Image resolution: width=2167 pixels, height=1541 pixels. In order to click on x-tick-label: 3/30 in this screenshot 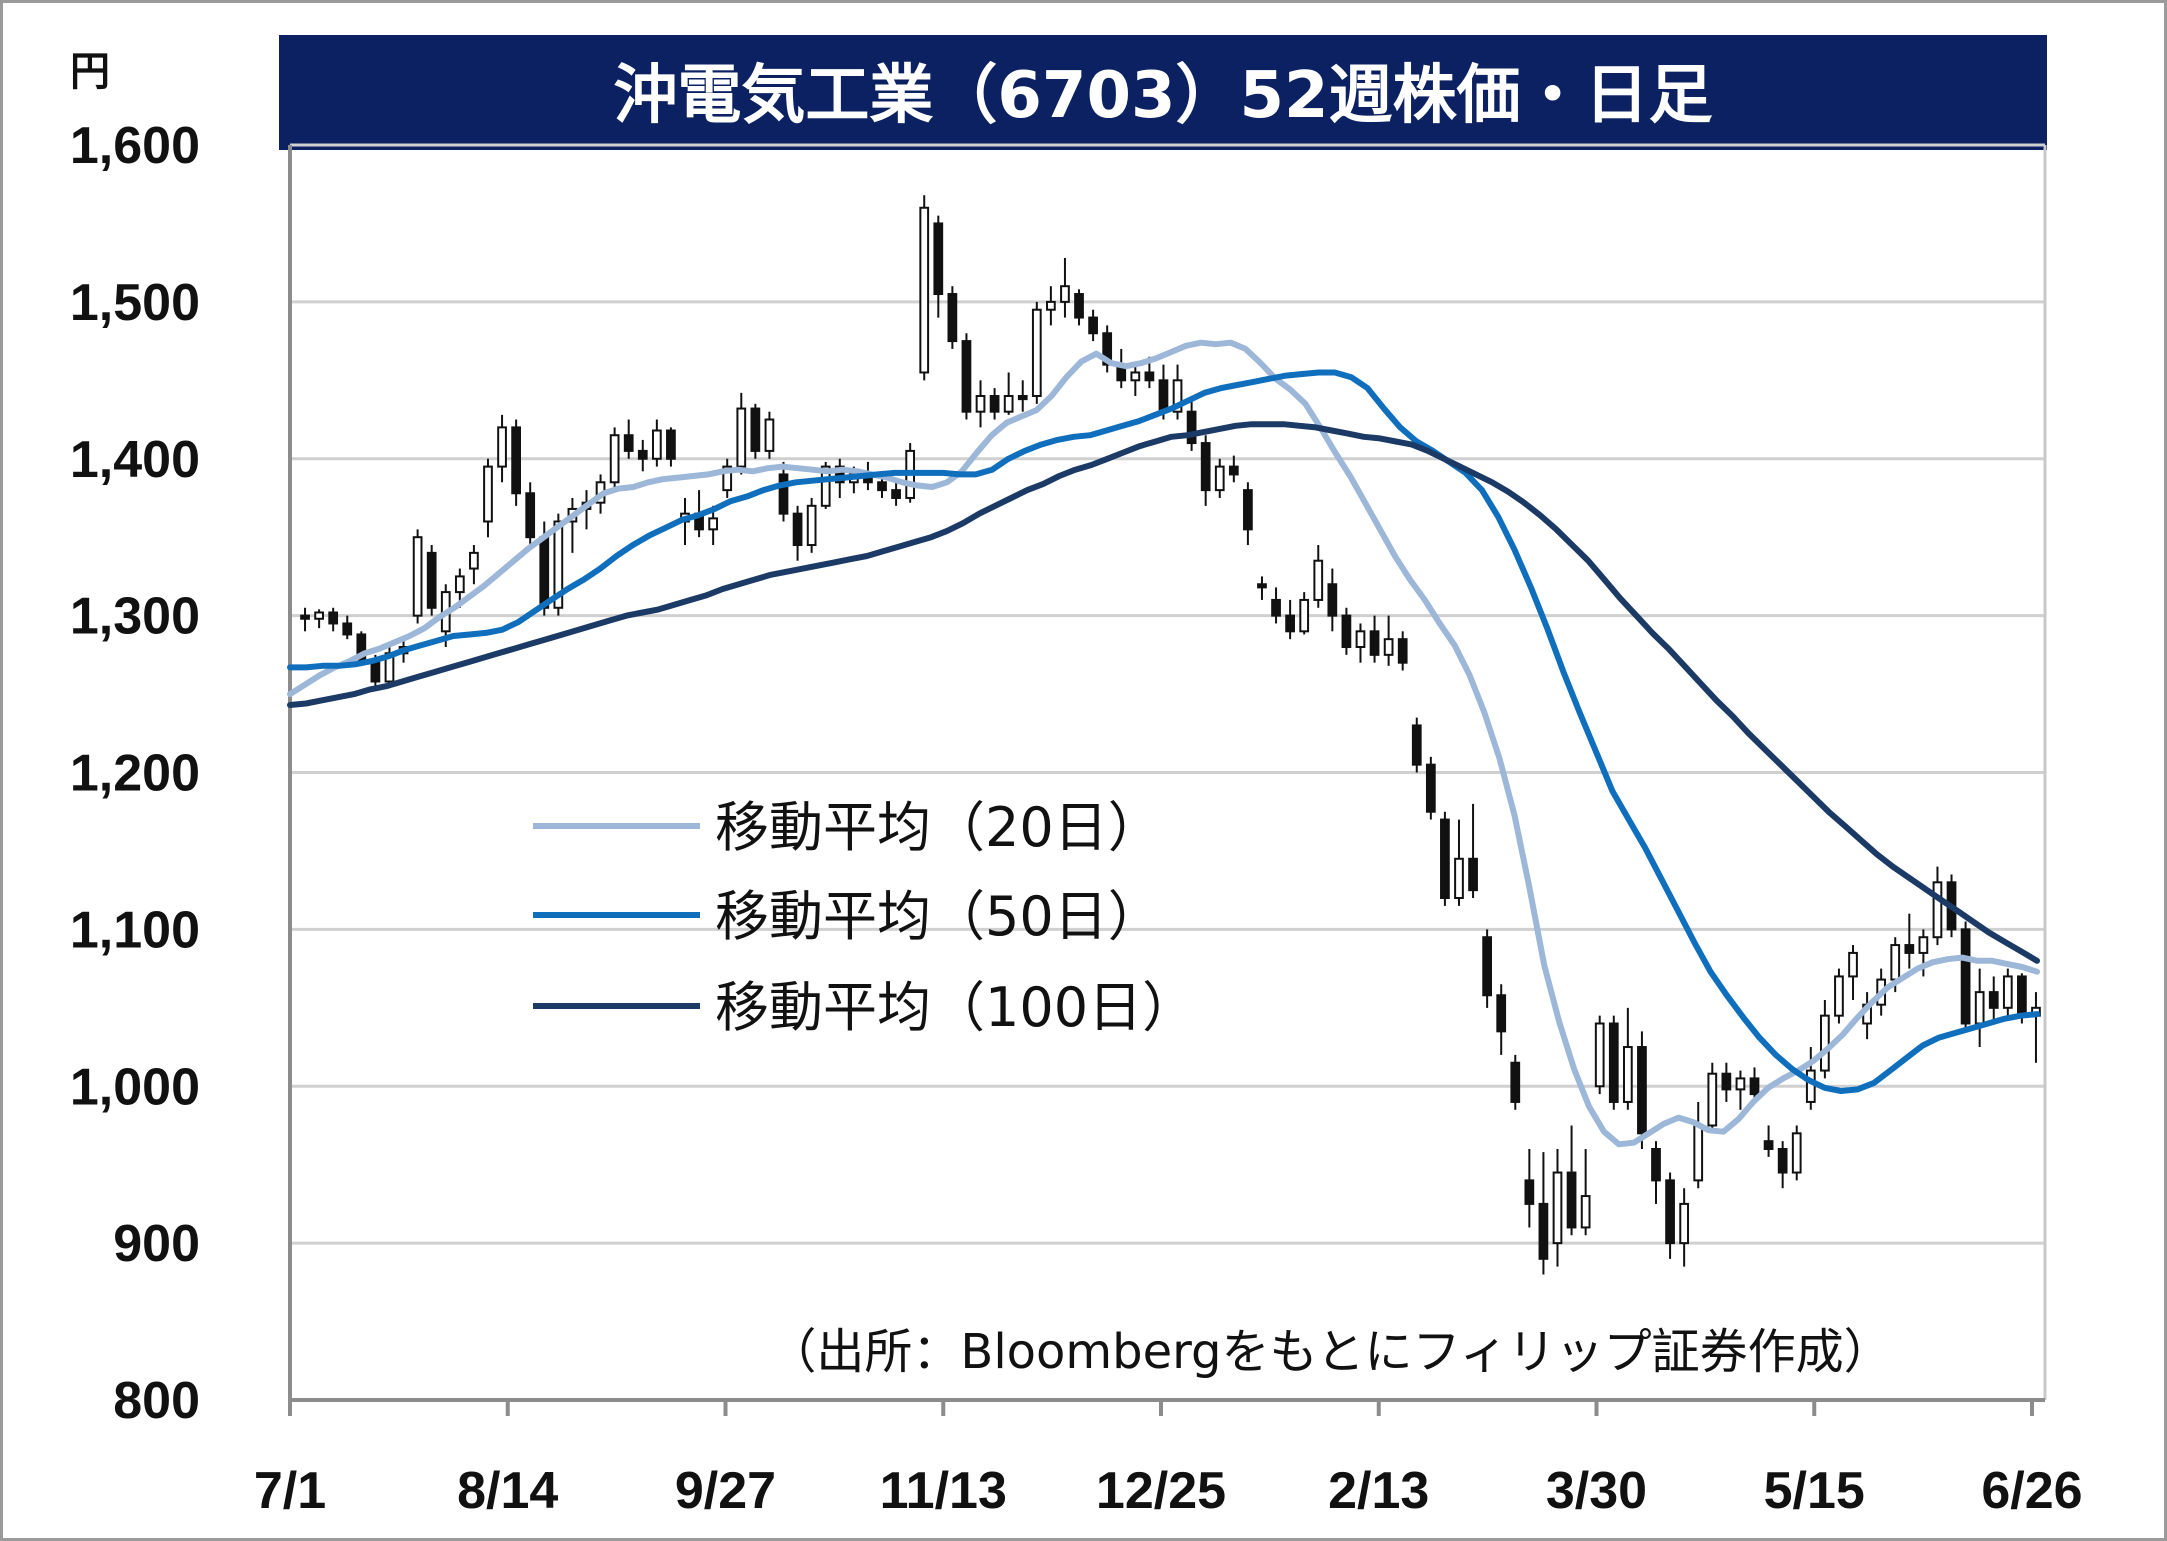, I will do `click(1596, 1491)`.